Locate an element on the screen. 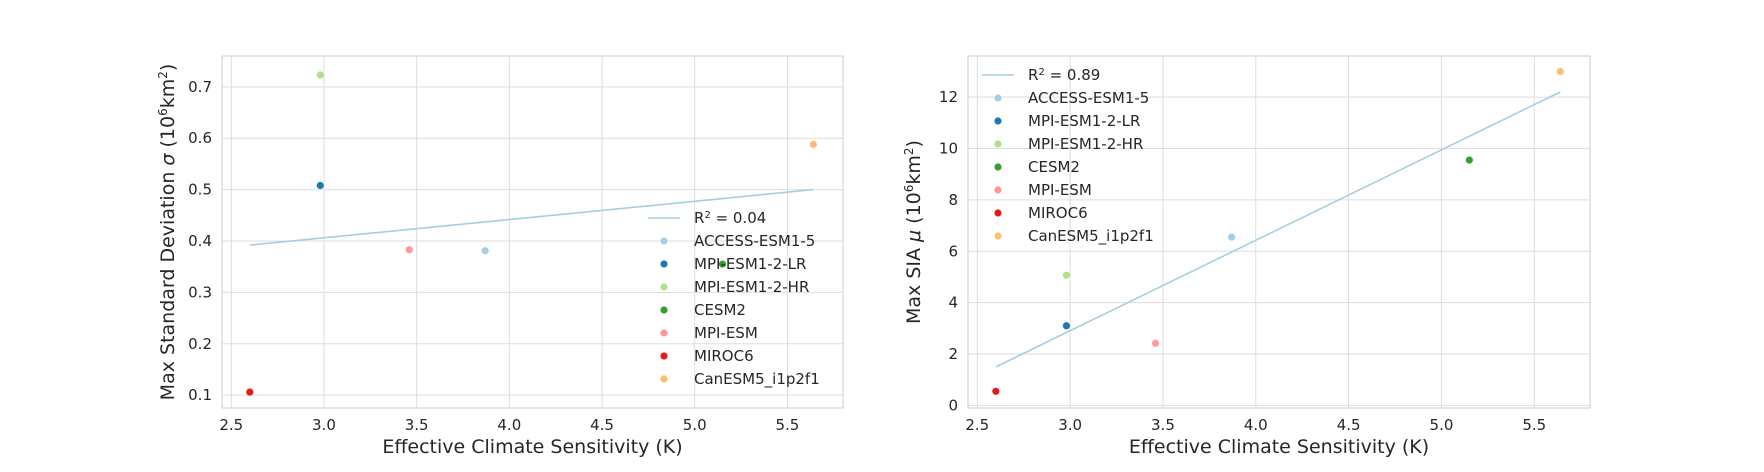  y-tick-label: 0.4 is located at coordinates (200, 241).